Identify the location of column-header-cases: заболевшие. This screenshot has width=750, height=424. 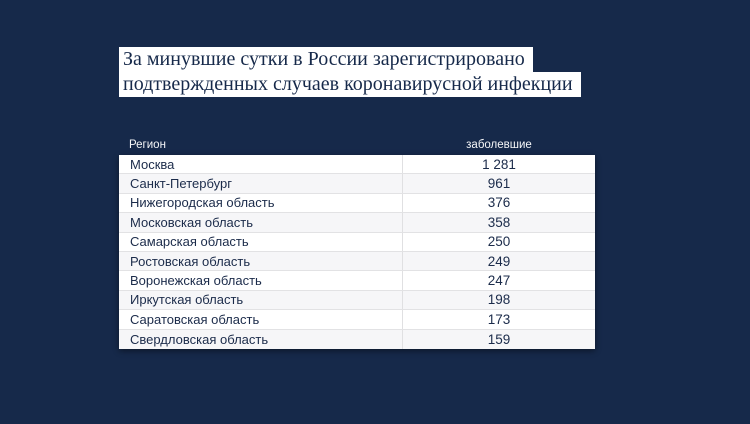
(499, 145).